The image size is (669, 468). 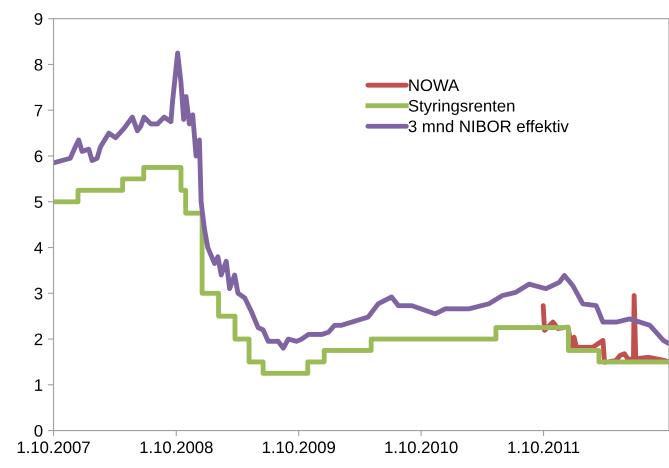 What do you see at coordinates (54, 447) in the screenshot?
I see `x-tick-label: 1.10.2007` at bounding box center [54, 447].